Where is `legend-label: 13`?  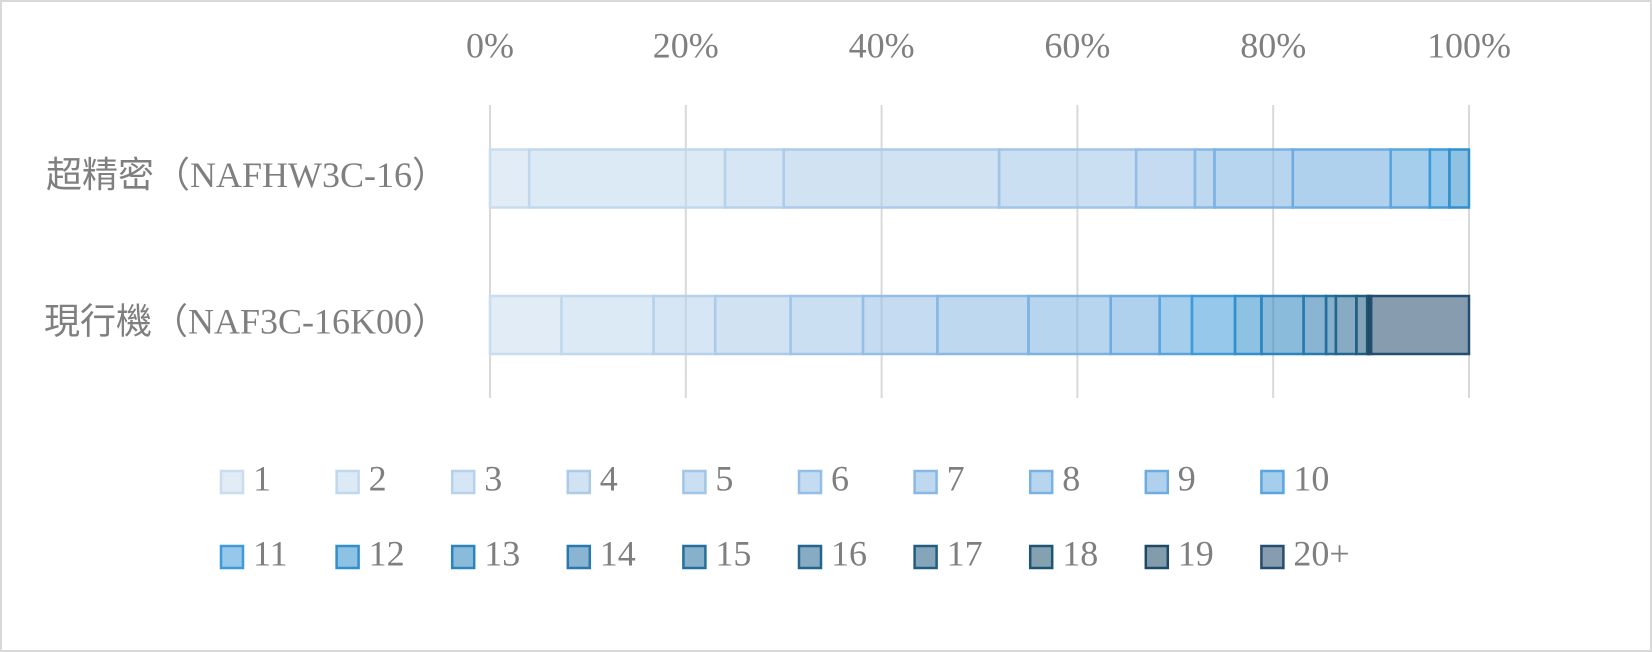
legend-label: 13 is located at coordinates (502, 553).